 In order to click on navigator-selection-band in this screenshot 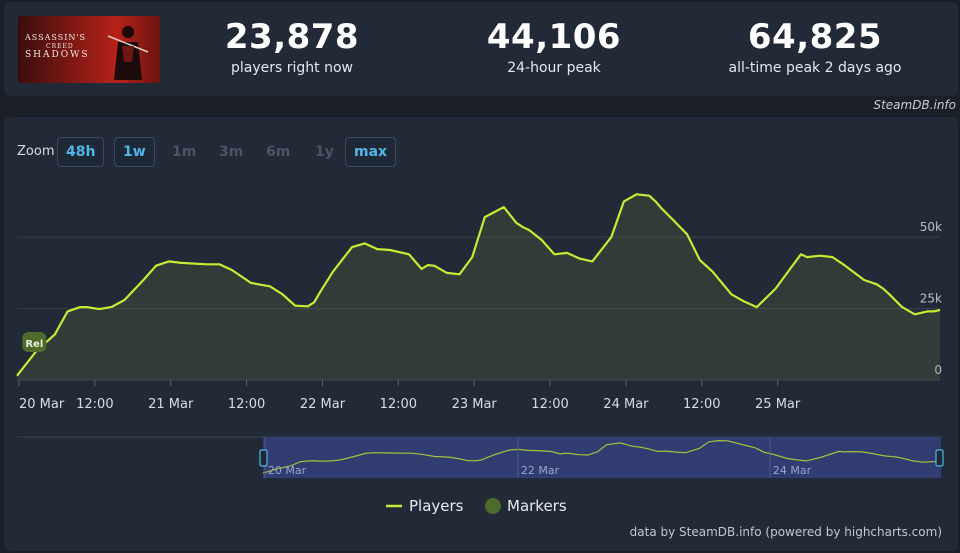, I will do `click(602, 457)`.